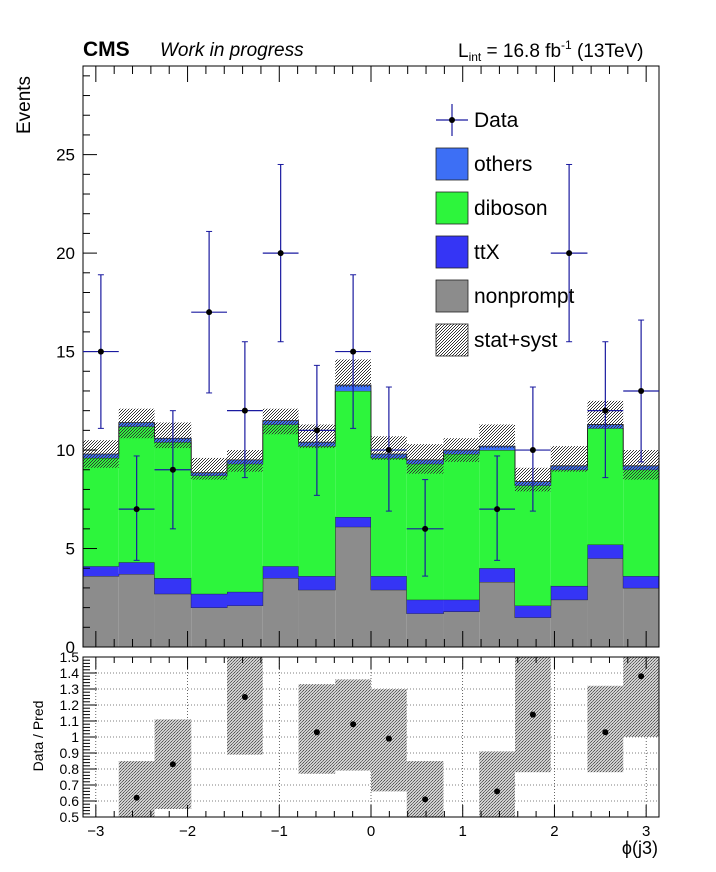  I want to click on y-tick-label-ratio: 0.7, so click(70, 785).